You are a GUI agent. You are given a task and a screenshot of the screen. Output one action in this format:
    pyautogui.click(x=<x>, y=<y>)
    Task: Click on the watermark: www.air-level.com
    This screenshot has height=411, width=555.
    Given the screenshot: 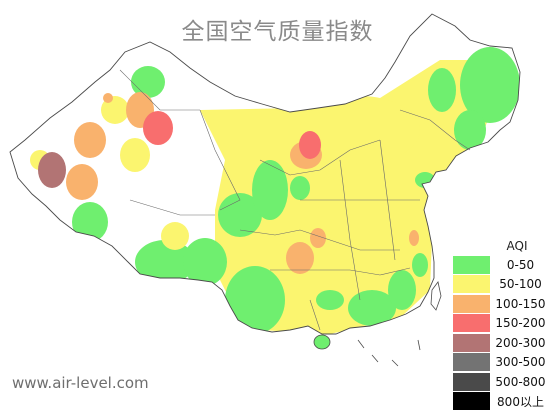 What is the action you would take?
    pyautogui.click(x=80, y=383)
    